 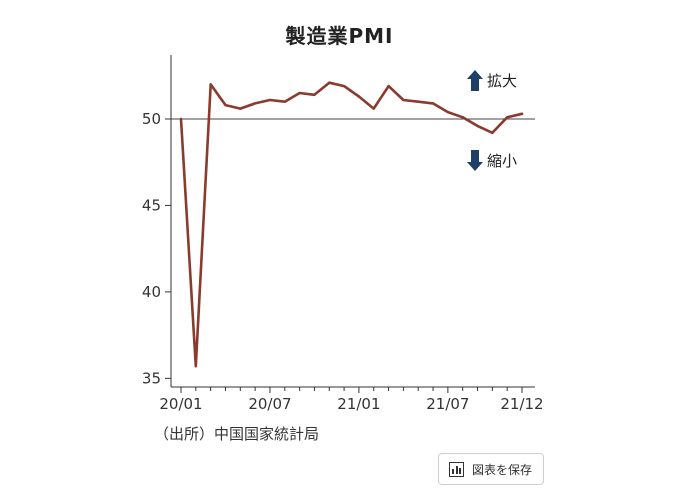 I want to click on x-tick-label: 20/07, so click(x=269, y=404).